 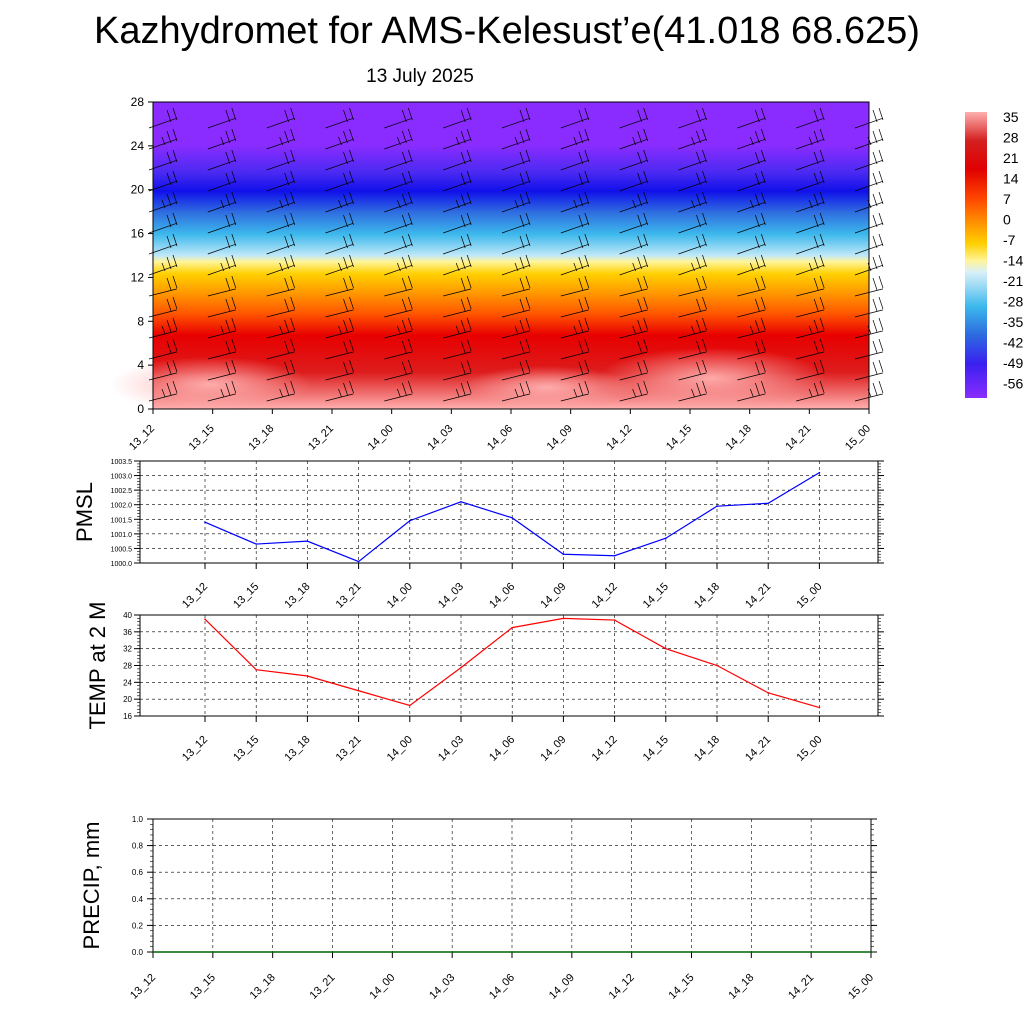 What do you see at coordinates (1011, 138) in the screenshot?
I see `colorbar-label: 28` at bounding box center [1011, 138].